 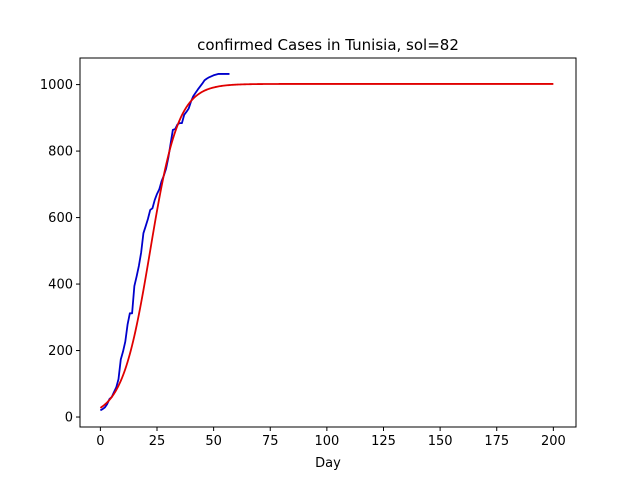 What do you see at coordinates (328, 463) in the screenshot?
I see `x-axis-label: Day` at bounding box center [328, 463].